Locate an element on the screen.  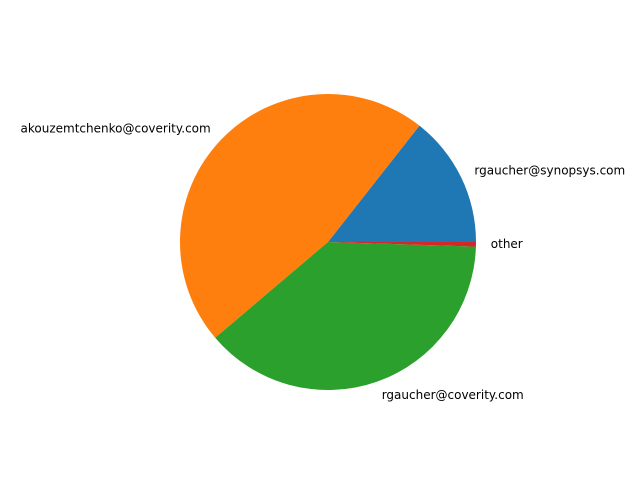
slice-label-akouzemtchenko-coverity-com: akouzemtchenko@coverity.com is located at coordinates (116, 129).